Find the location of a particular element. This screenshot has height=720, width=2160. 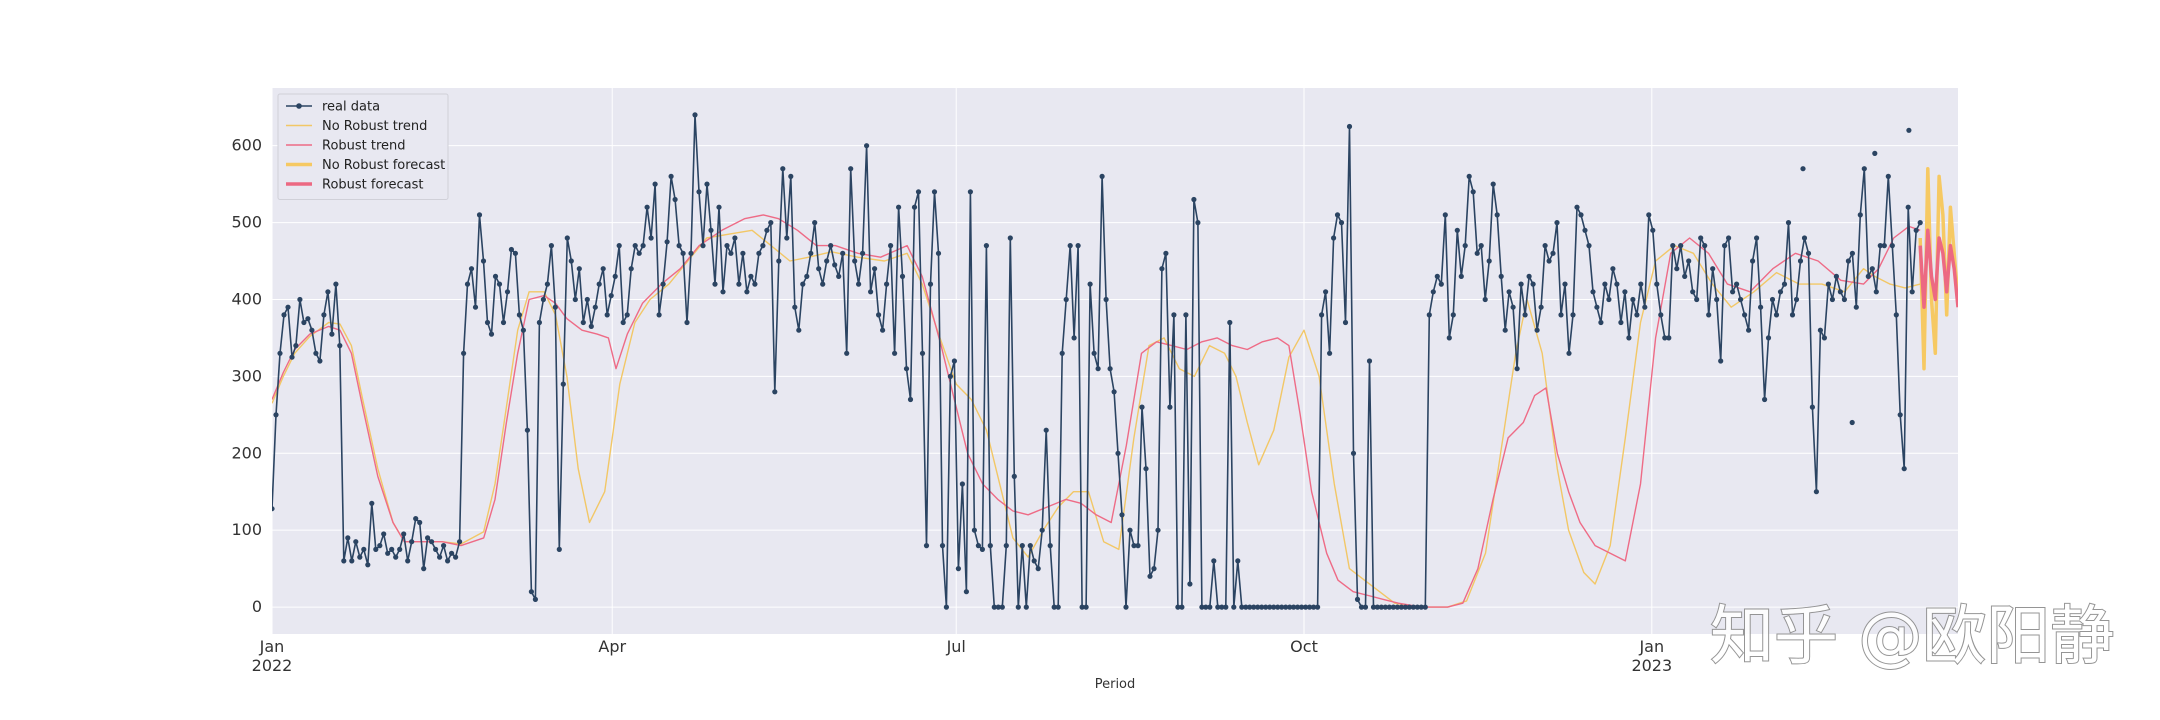

y-tick-label: 500 is located at coordinates (246, 222).